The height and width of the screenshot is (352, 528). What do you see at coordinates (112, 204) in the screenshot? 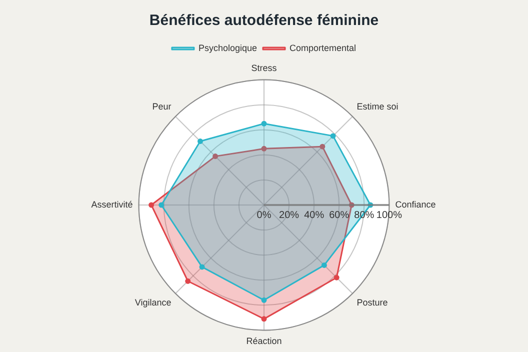
I see `spoke-label: Assertivité` at bounding box center [112, 204].